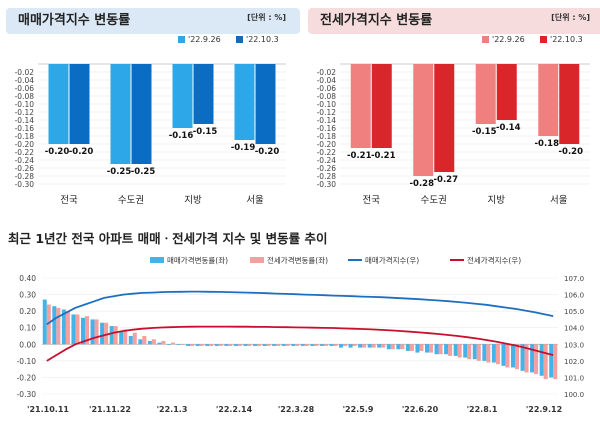  Describe the element at coordinates (392, 260) in the screenshot. I see `legend-label: 매매가격지수(우)` at that location.